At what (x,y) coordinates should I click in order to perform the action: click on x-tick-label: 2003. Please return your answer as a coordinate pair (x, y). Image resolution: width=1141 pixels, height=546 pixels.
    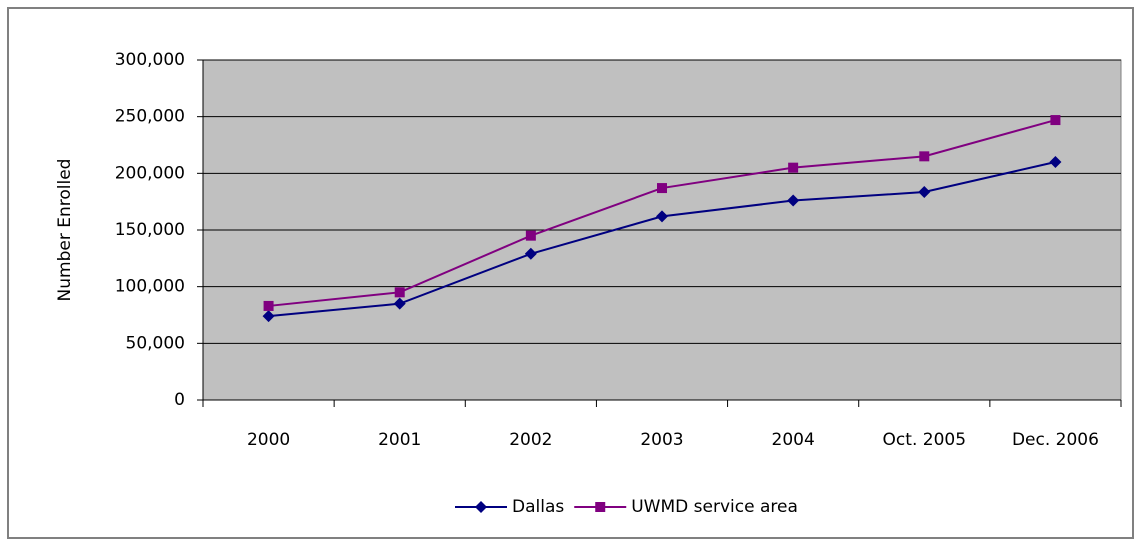
    Looking at the image, I should click on (661, 440).